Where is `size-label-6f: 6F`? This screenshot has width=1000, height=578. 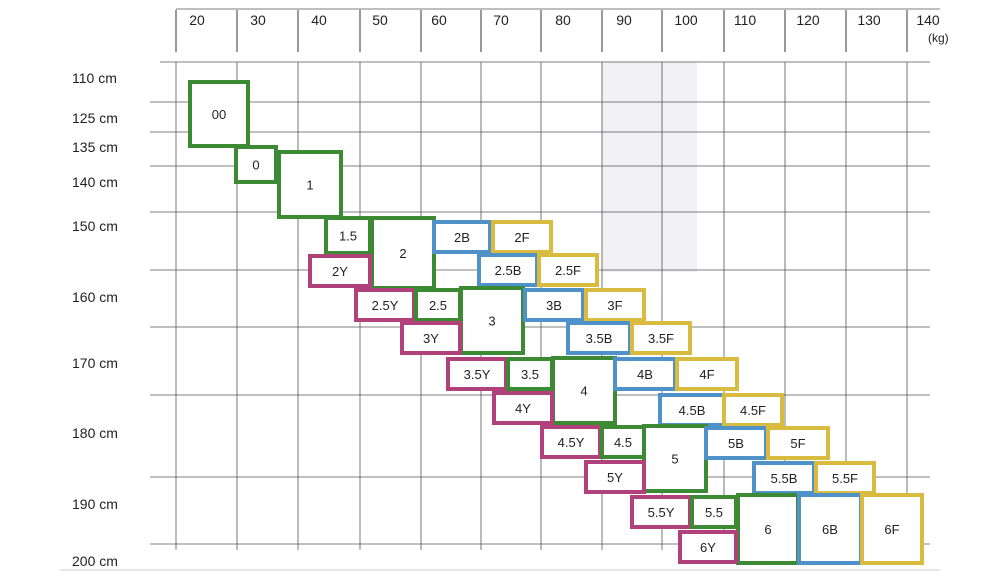
size-label-6f: 6F is located at coordinates (891, 529).